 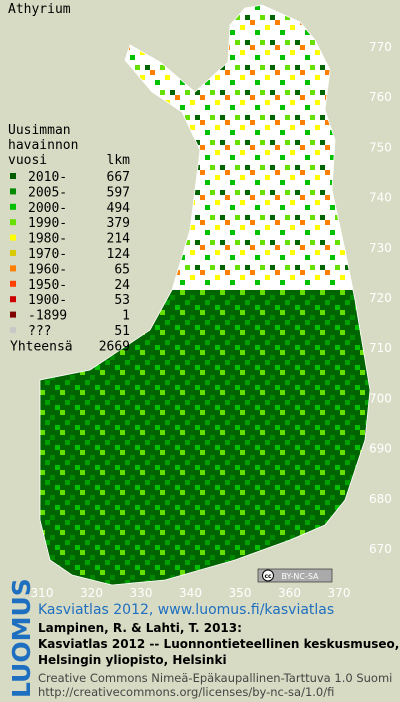 I want to click on legend-label: 2010-, so click(x=47, y=177).